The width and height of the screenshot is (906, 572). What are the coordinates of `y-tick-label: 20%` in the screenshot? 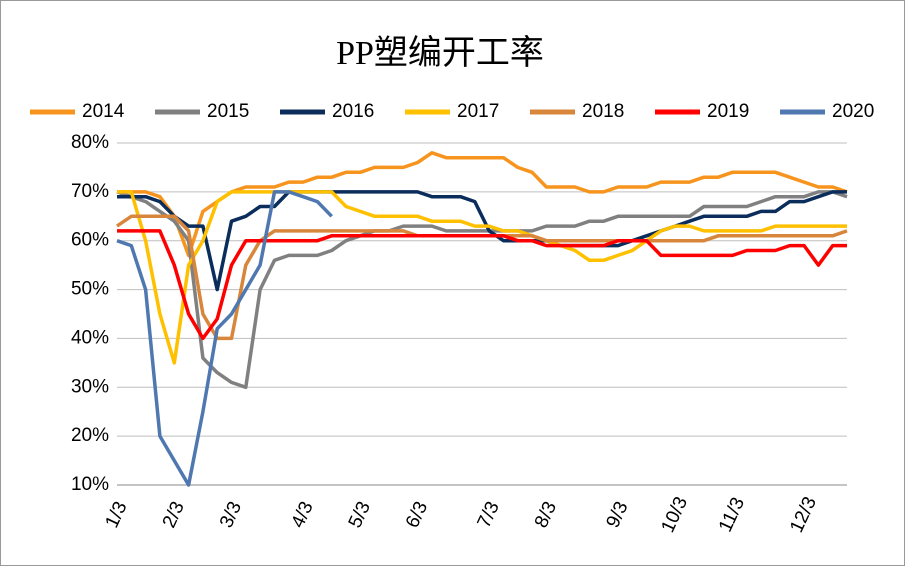 It's located at (90, 435).